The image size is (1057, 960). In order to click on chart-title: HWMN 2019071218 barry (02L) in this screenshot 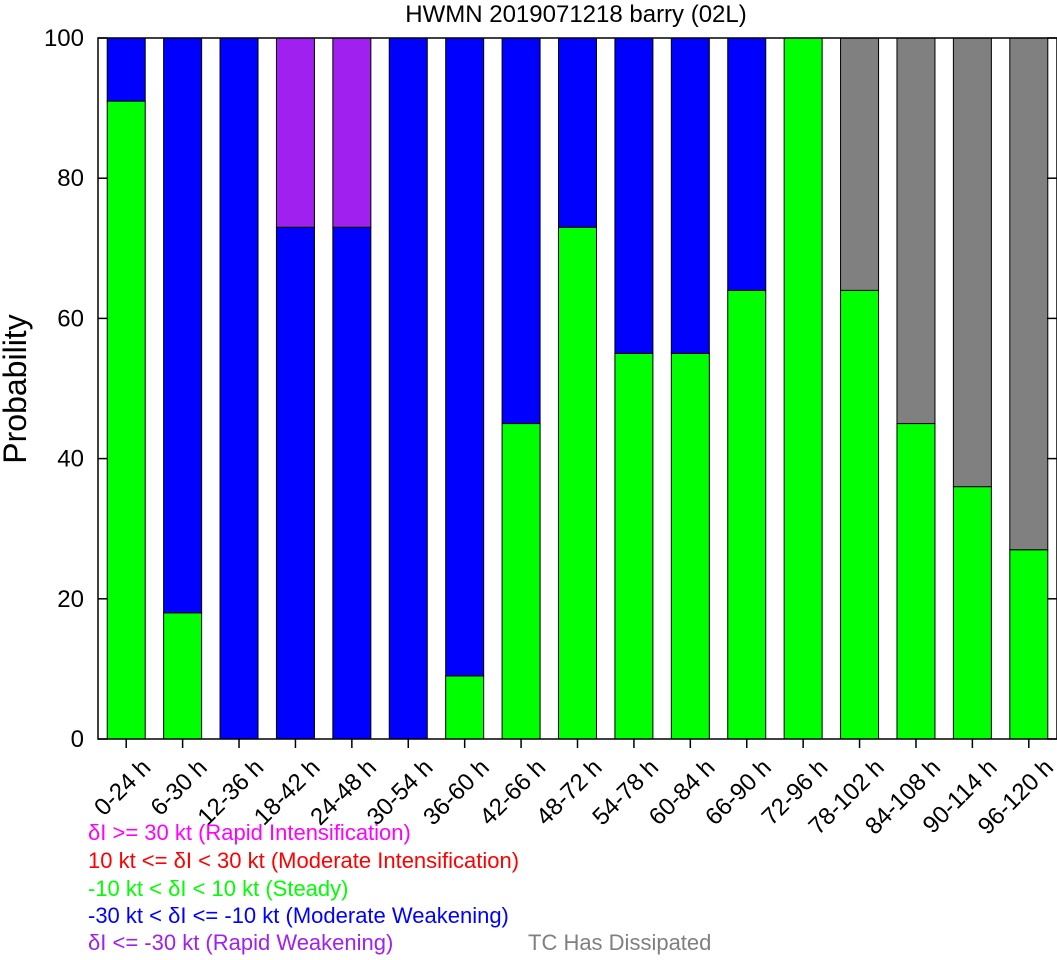, I will do `click(576, 14)`.